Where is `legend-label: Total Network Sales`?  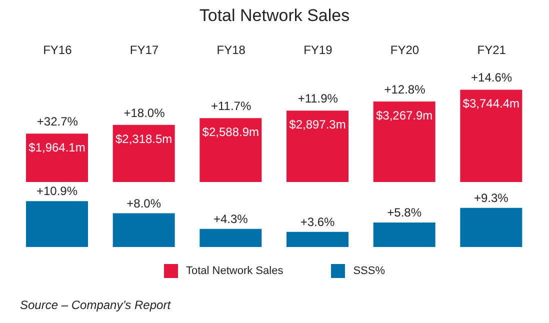
legend-label: Total Network Sales is located at coordinates (235, 271).